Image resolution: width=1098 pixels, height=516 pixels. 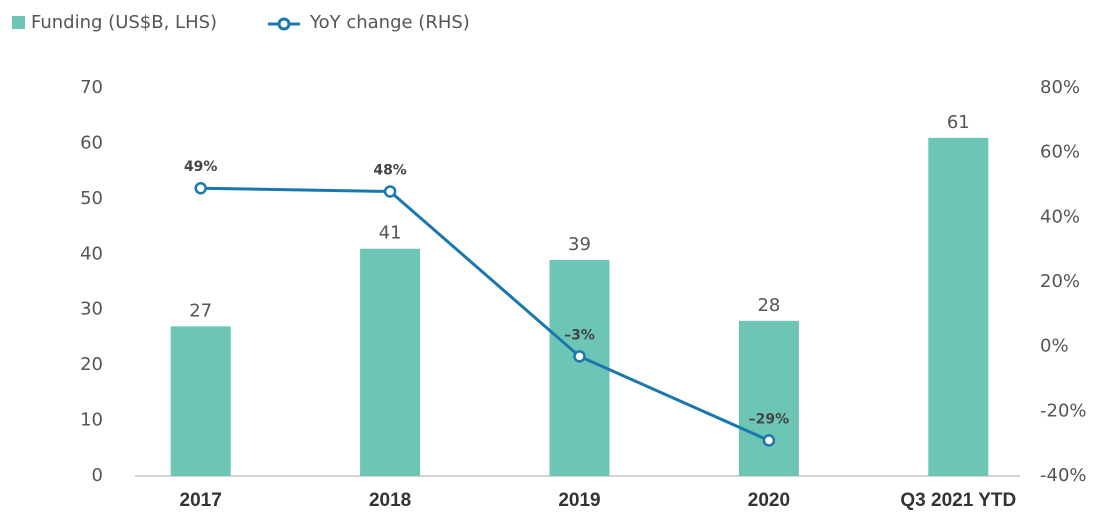 I want to click on y2-tick-label: -20%, so click(x=1063, y=410).